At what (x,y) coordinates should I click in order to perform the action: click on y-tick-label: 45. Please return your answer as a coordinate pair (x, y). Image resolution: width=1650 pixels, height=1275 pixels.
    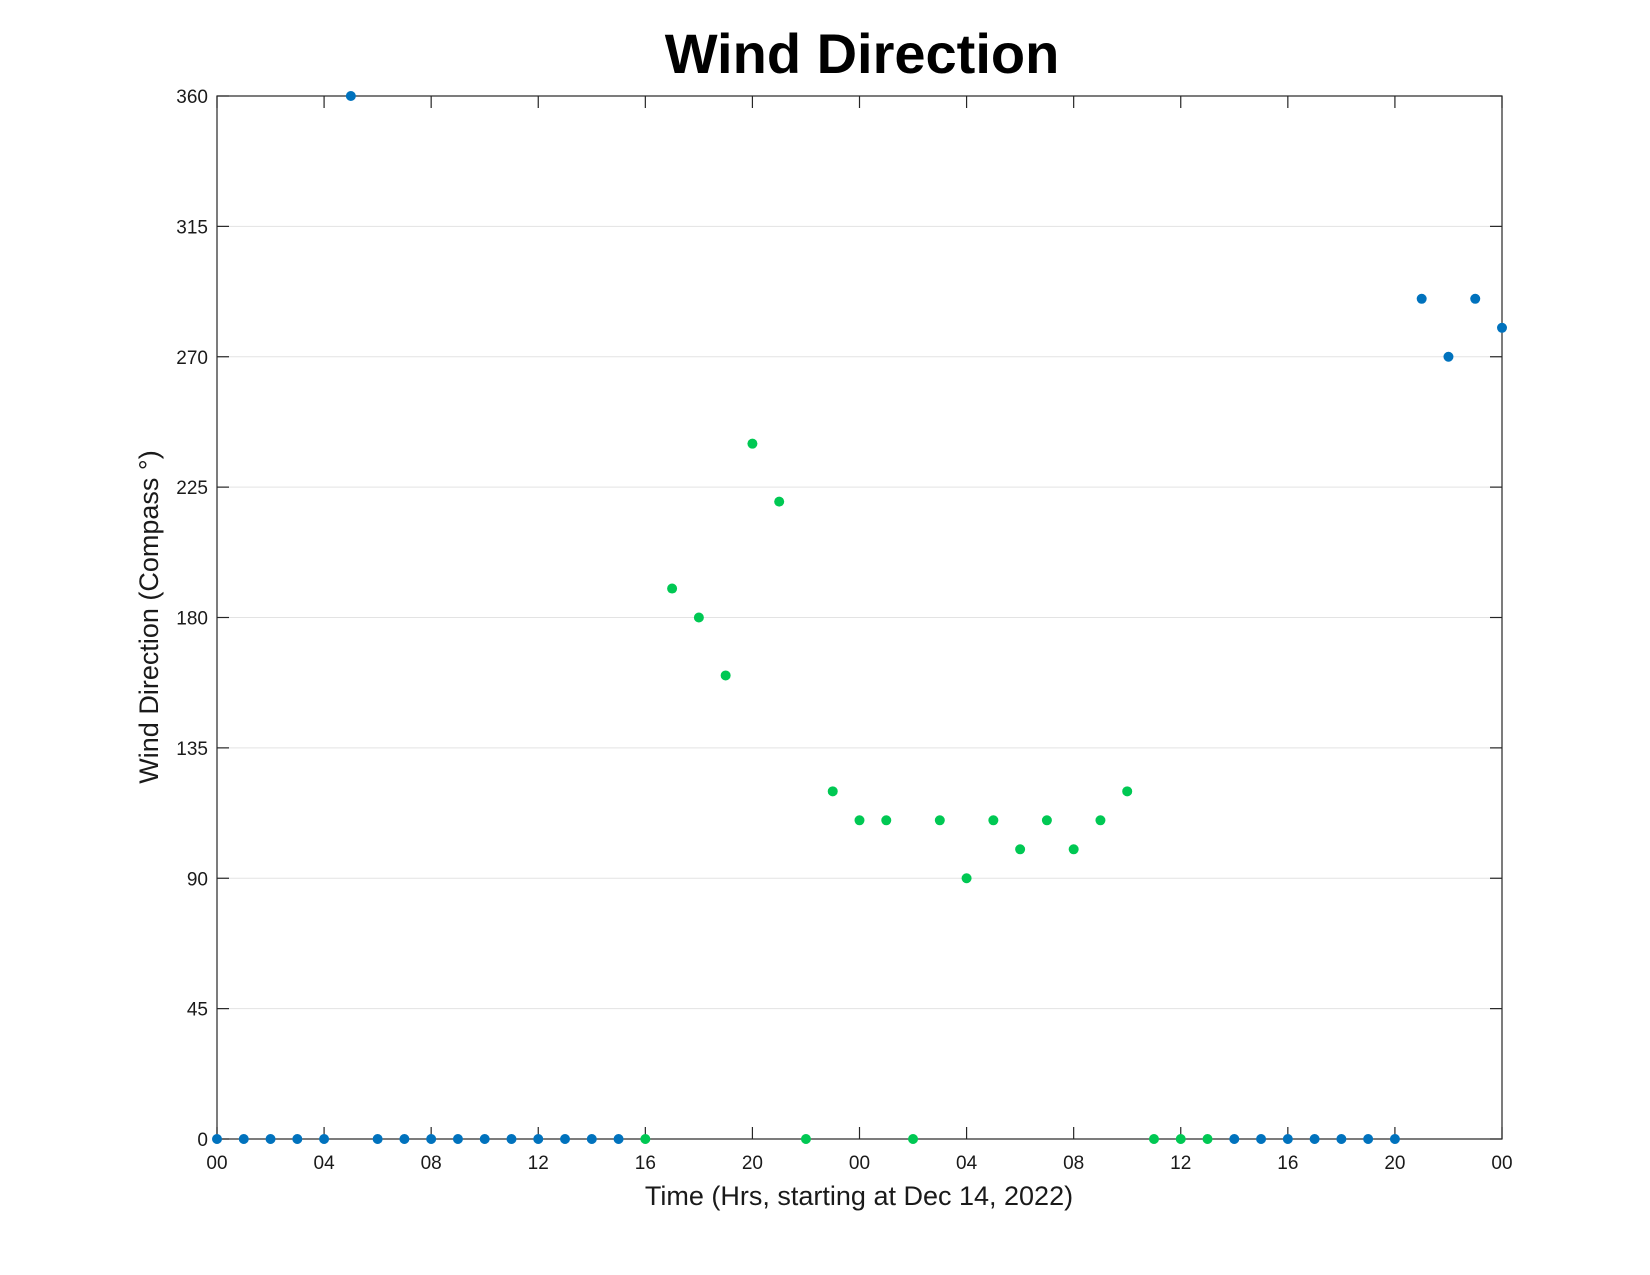
    Looking at the image, I should click on (197, 1010).